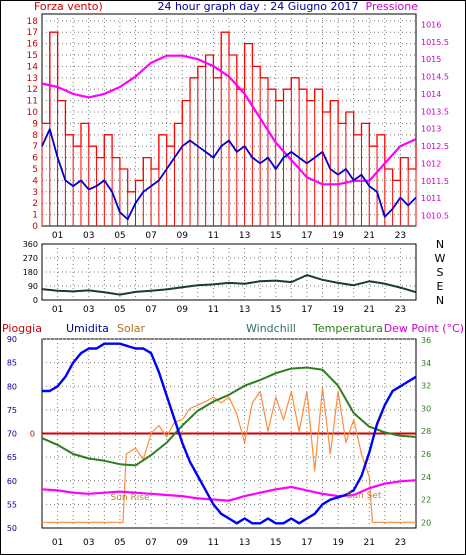 Image resolution: width=466 pixels, height=555 pixels. I want to click on wind-y-tick-14: 14, so click(33, 67).